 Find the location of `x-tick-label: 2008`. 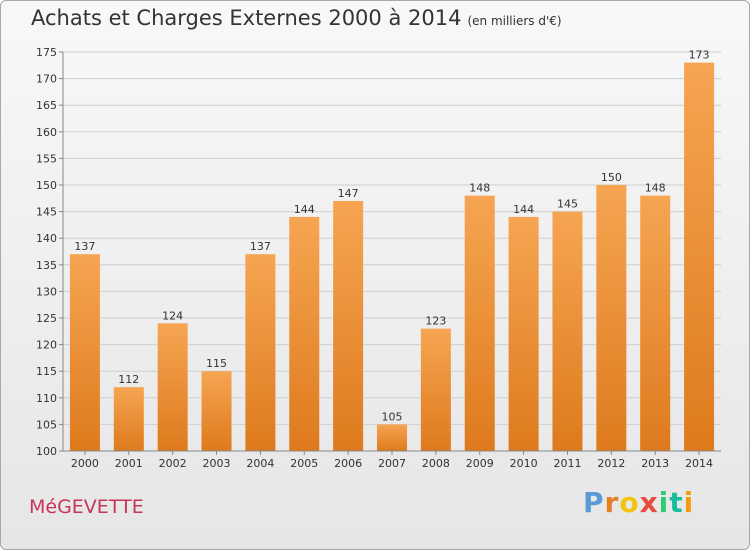

x-tick-label: 2008 is located at coordinates (436, 463).